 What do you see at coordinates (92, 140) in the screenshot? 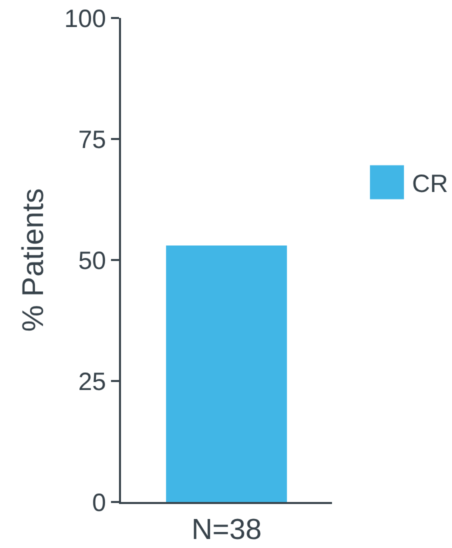
I see `y-tick-label: 75` at bounding box center [92, 140].